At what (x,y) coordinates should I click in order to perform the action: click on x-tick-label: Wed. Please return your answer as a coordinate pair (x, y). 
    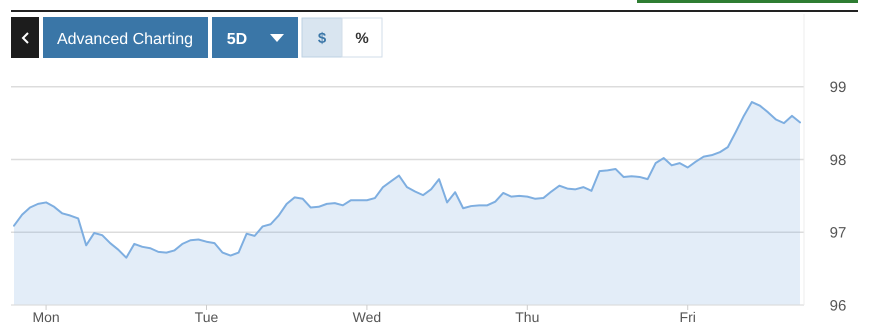
    Looking at the image, I should click on (367, 317).